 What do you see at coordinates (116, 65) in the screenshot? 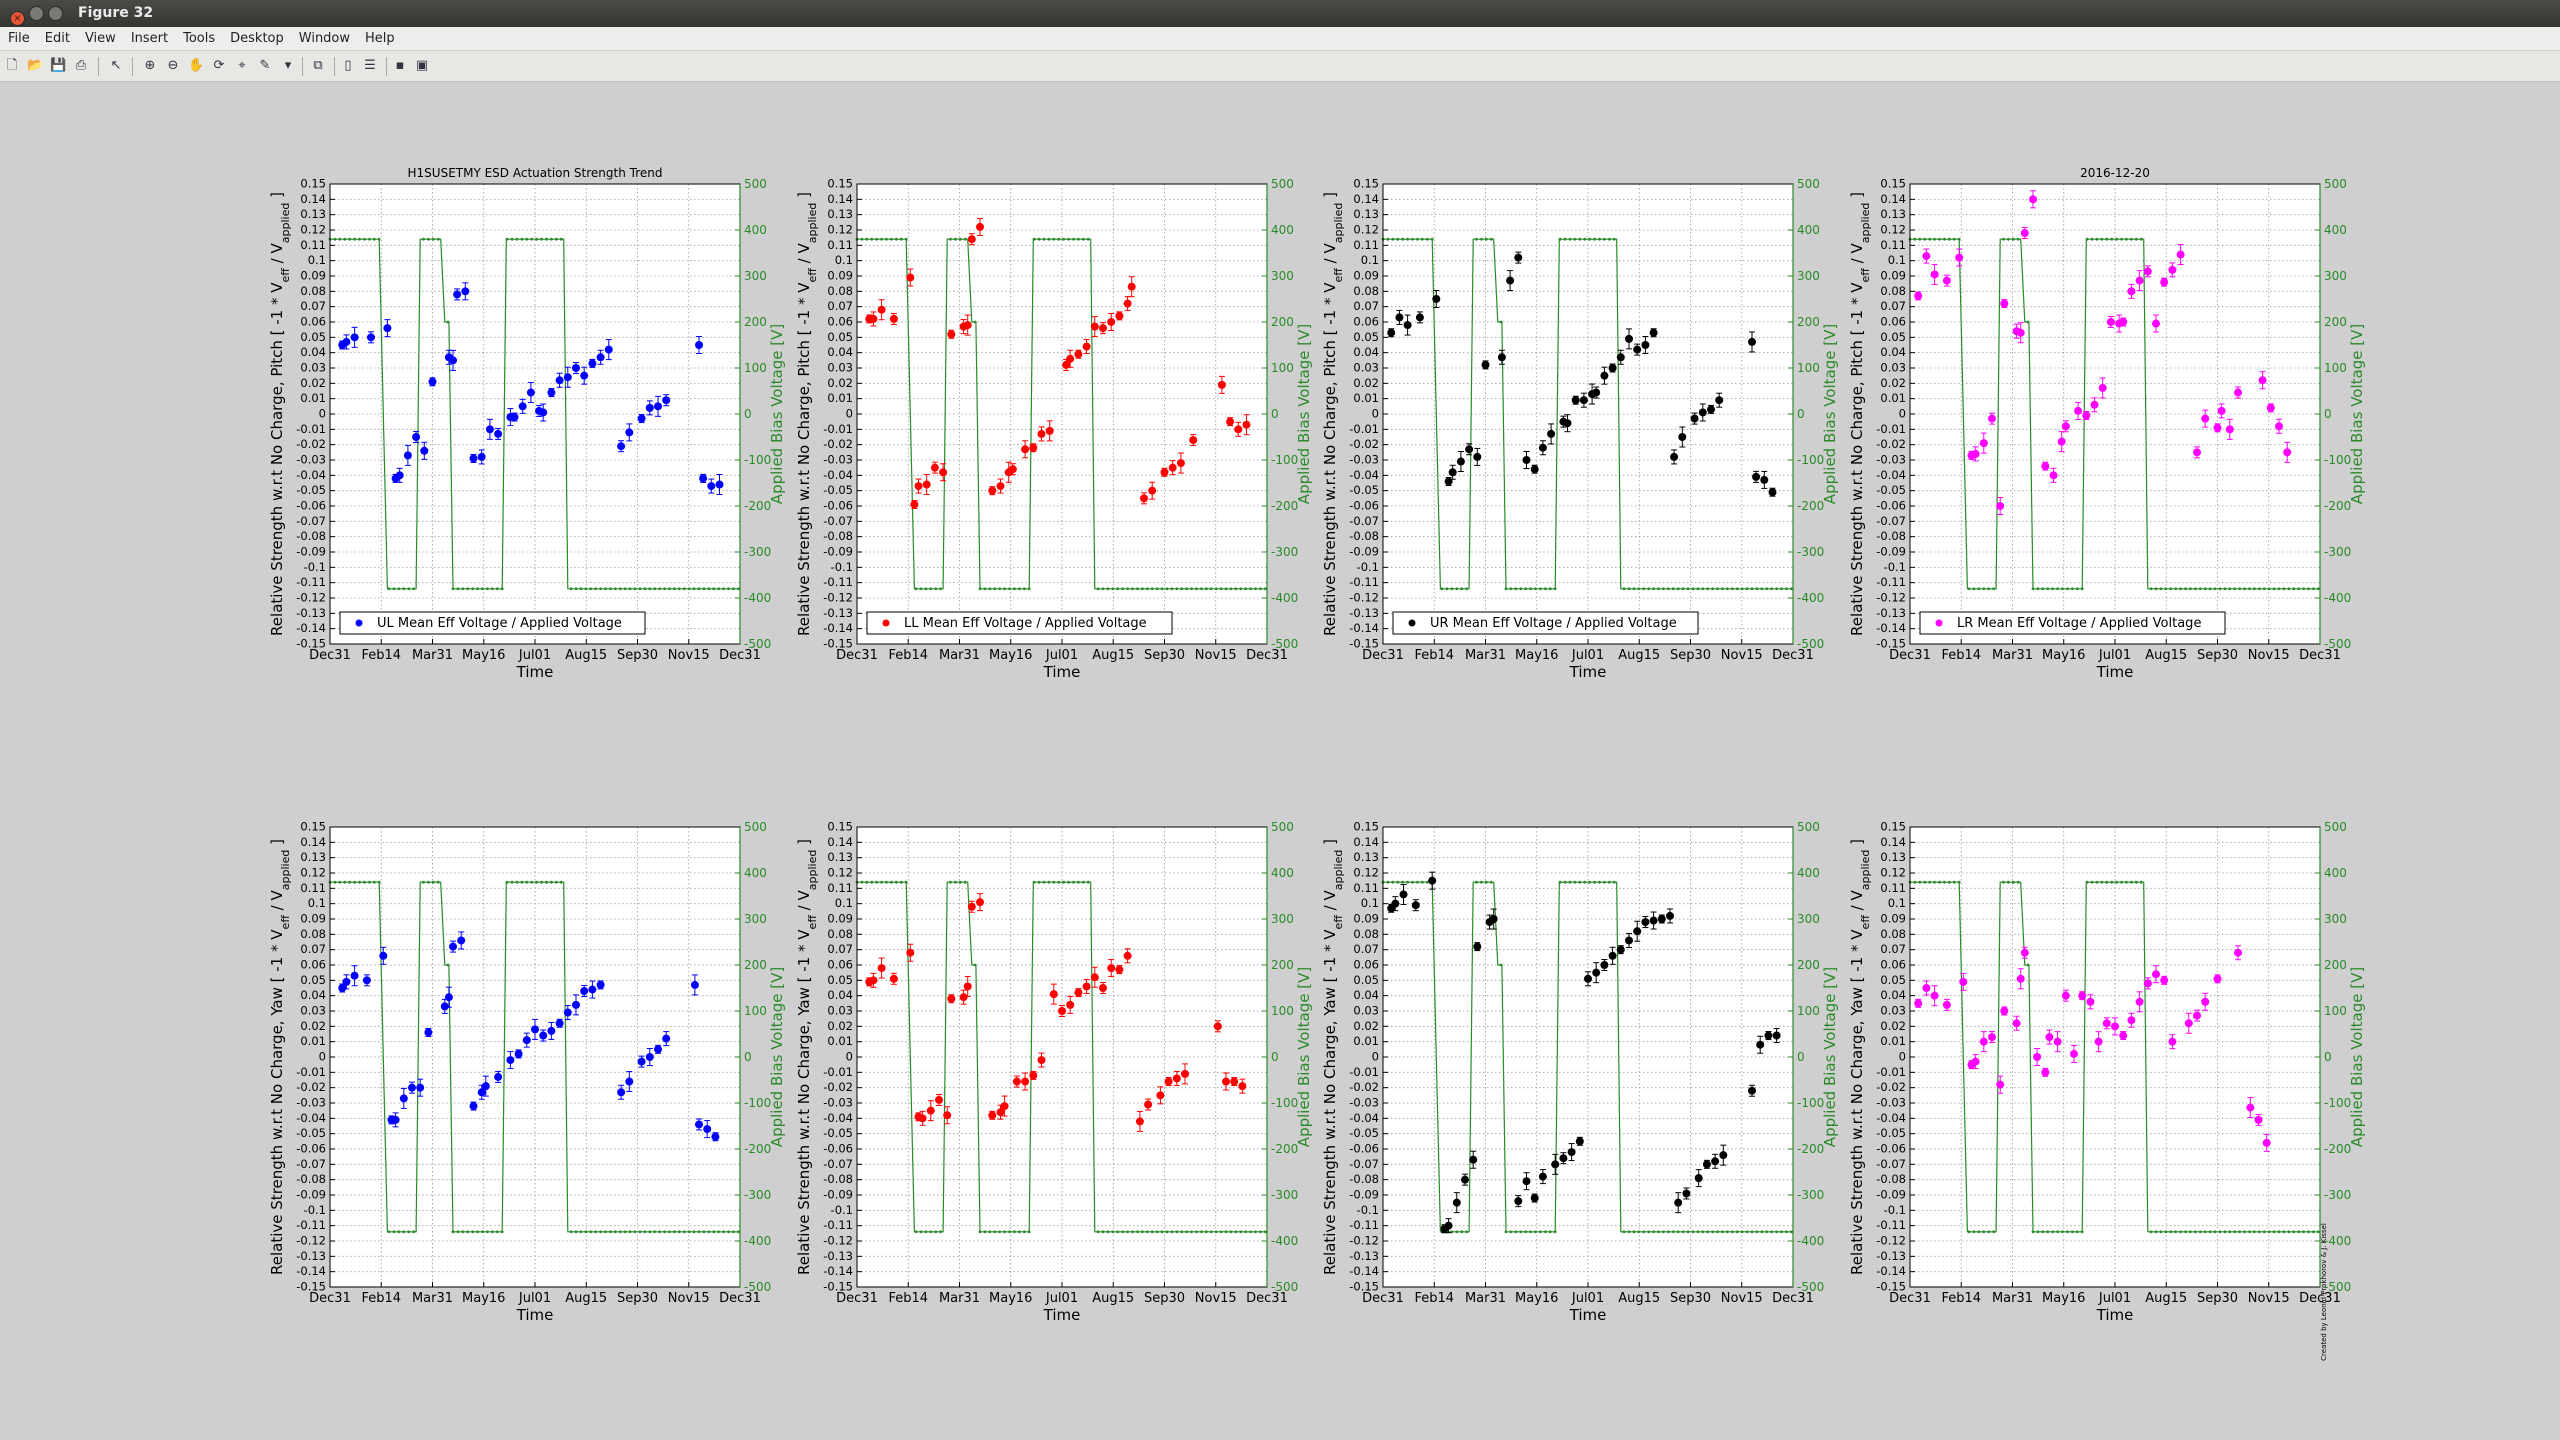
I see `pointer-icon: ↖` at bounding box center [116, 65].